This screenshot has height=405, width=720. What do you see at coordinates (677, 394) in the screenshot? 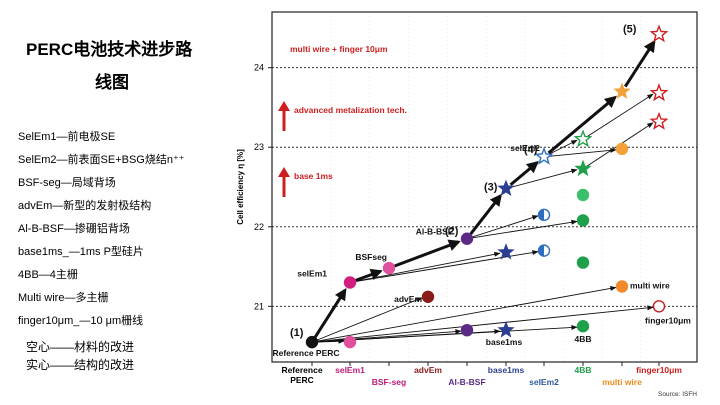
I see `source-credit: Source: ISFH` at bounding box center [677, 394].